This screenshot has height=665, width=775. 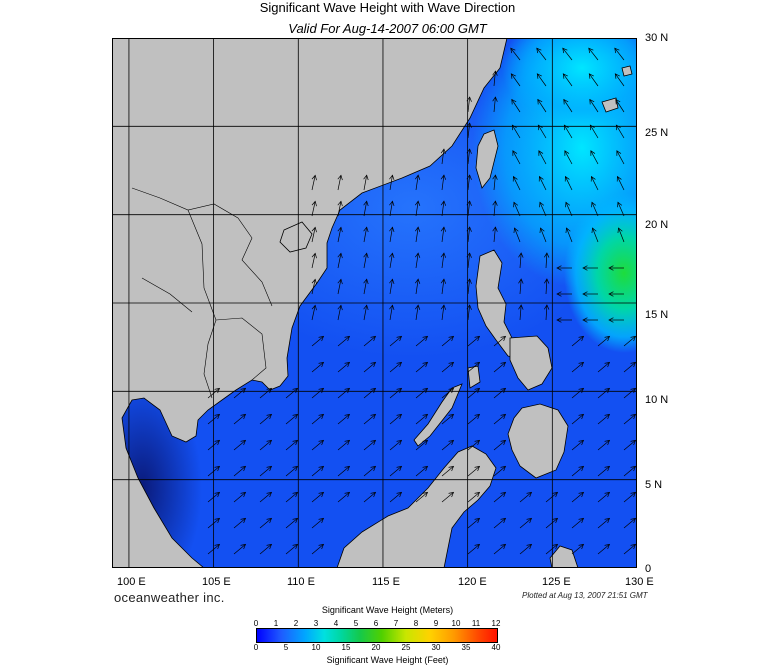 What do you see at coordinates (657, 225) in the screenshot?
I see `lat-label-20: 20 N` at bounding box center [657, 225].